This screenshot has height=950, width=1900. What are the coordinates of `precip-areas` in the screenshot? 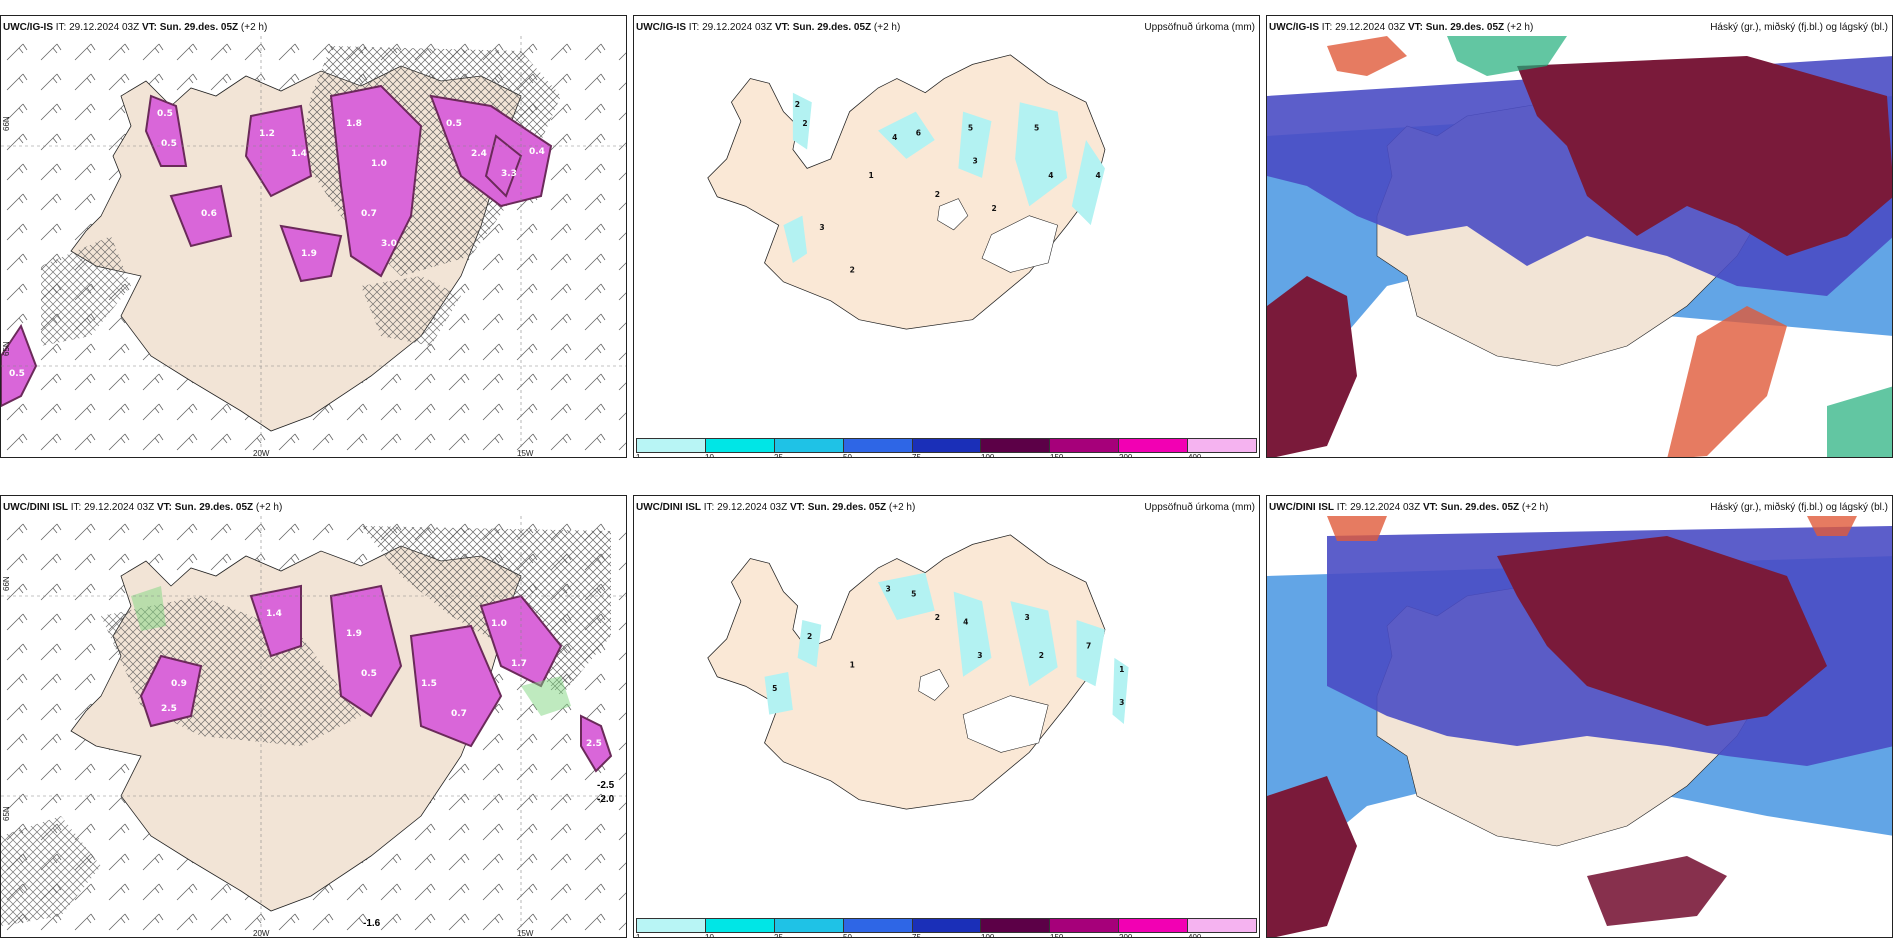 It's located at (944, 177).